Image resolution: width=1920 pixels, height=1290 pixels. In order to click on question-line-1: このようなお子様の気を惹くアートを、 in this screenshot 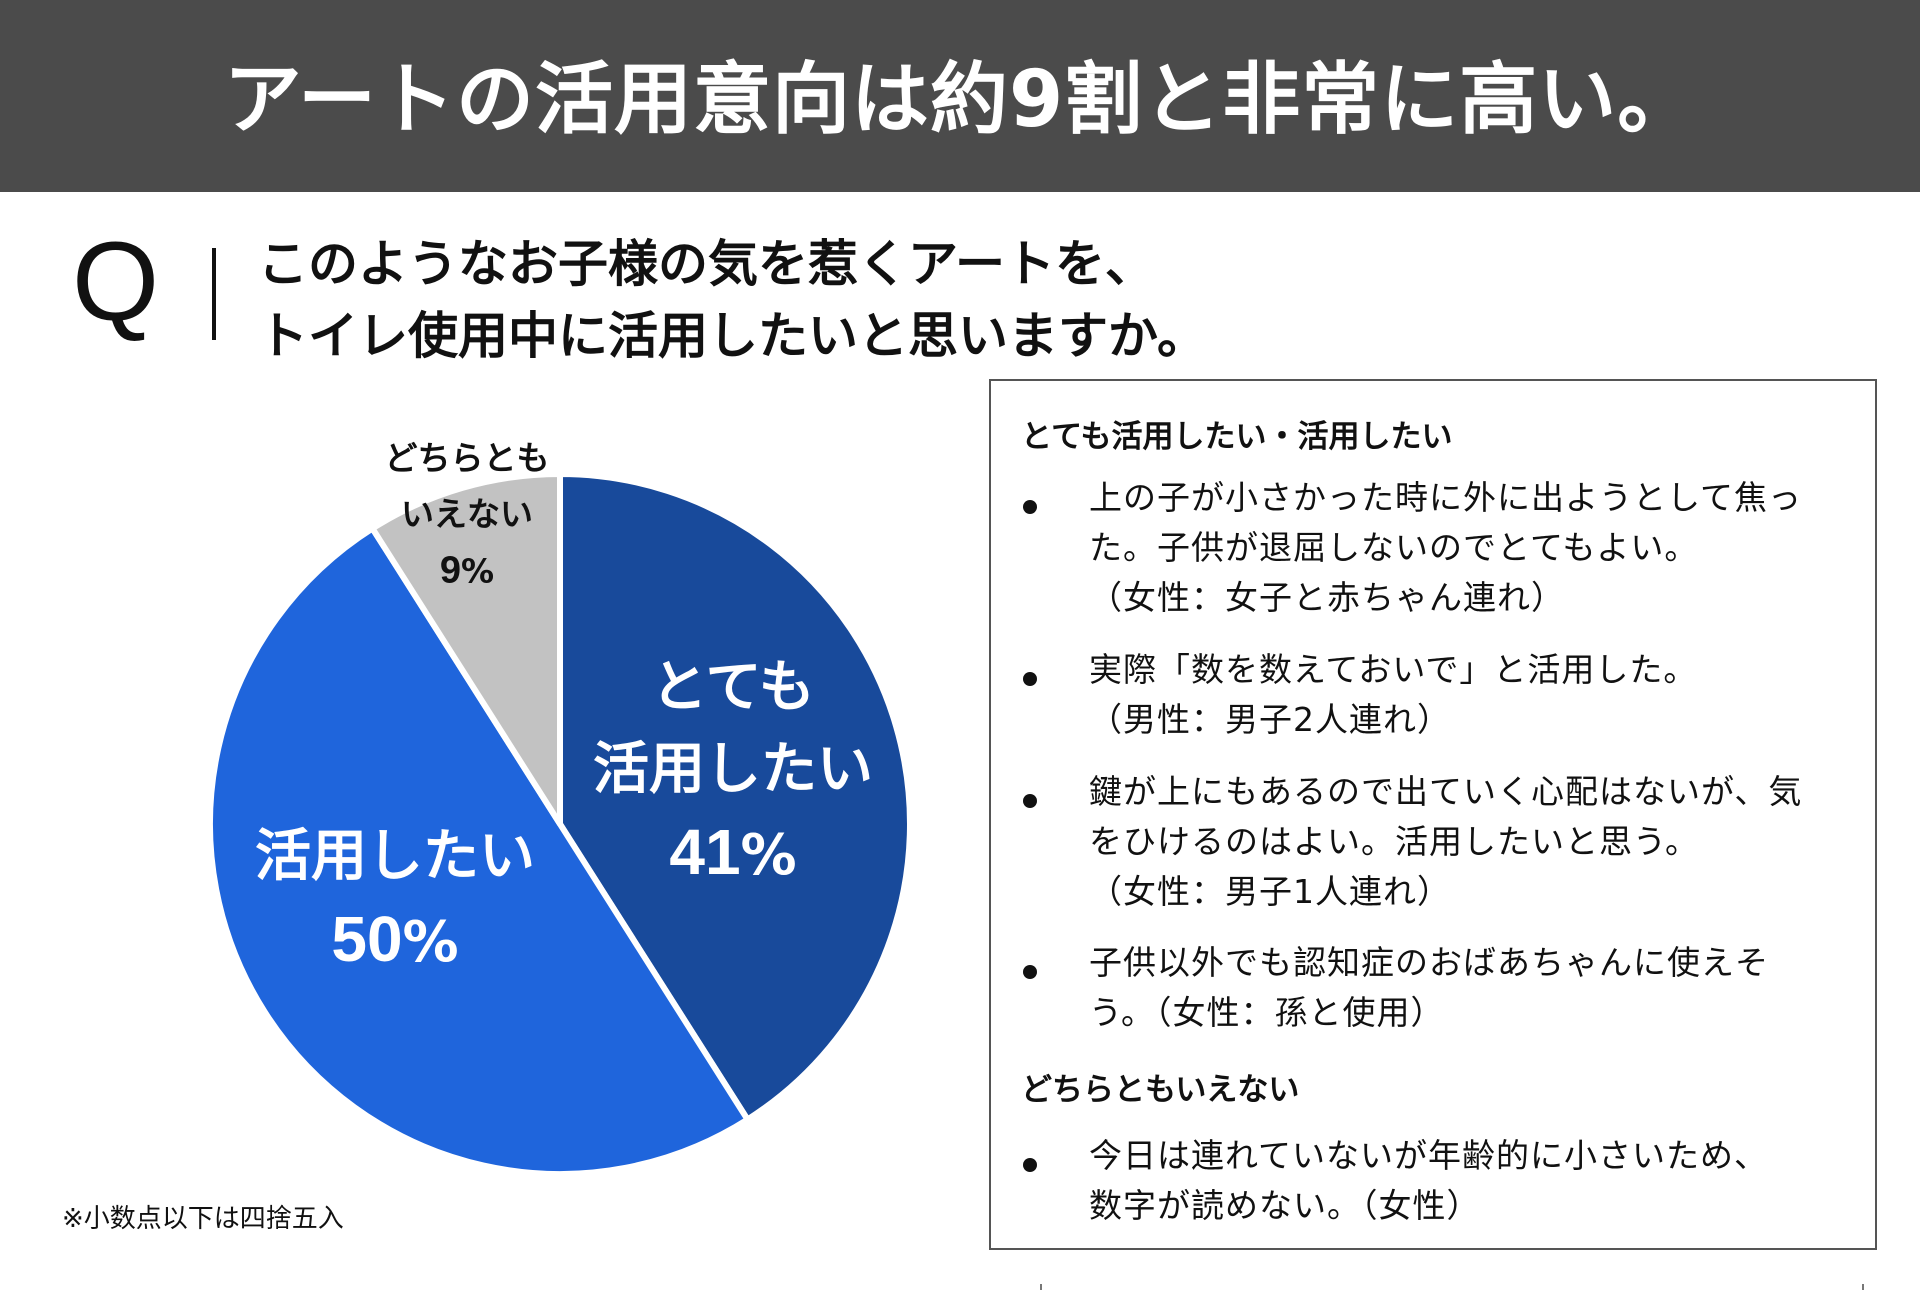, I will do `click(706, 264)`.